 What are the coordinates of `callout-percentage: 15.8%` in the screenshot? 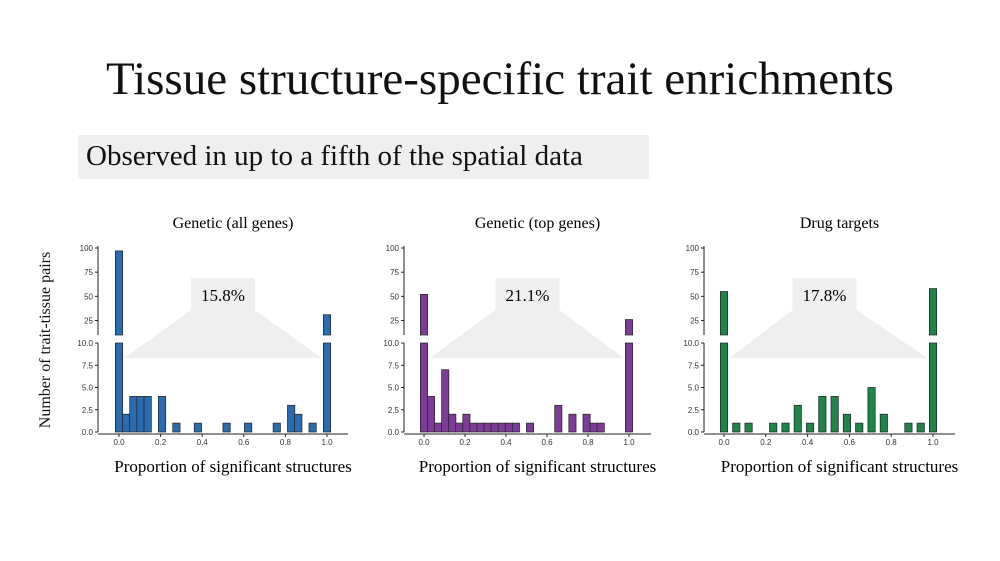 It's located at (223, 295).